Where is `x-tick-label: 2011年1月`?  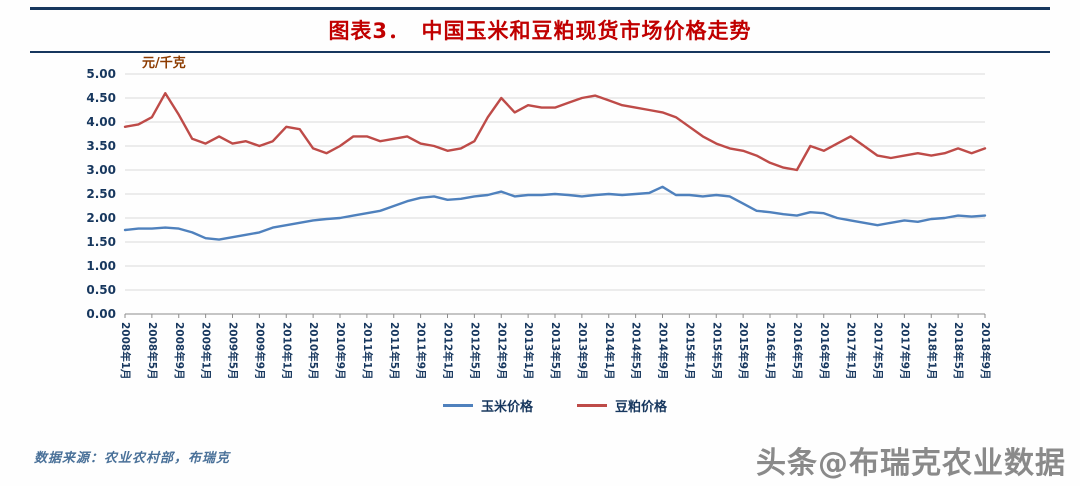
x-tick-label: 2011年1月 is located at coordinates (367, 351).